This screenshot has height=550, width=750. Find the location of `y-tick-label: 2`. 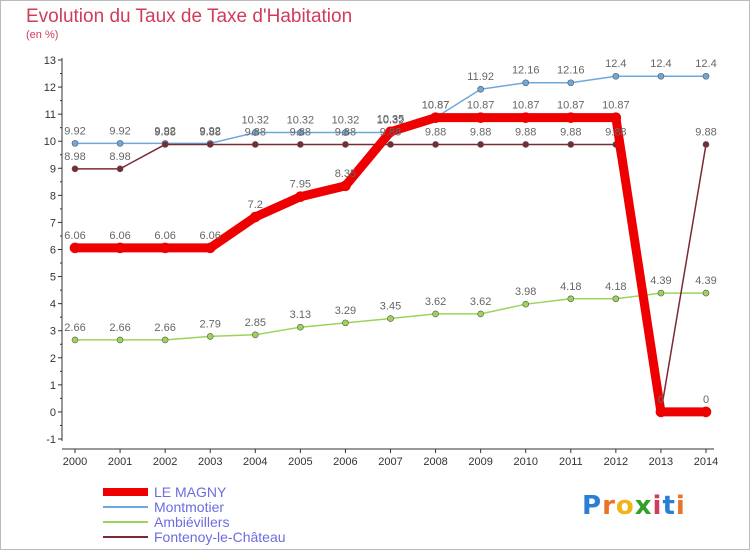

y-tick-label: 2 is located at coordinates (53, 359).